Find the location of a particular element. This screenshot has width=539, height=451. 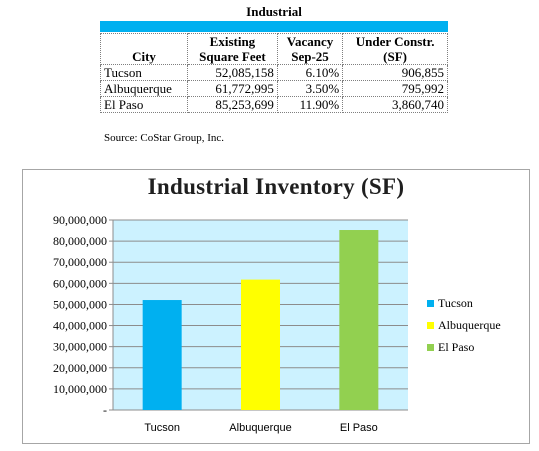

legend-label: Tucson is located at coordinates (455, 302).